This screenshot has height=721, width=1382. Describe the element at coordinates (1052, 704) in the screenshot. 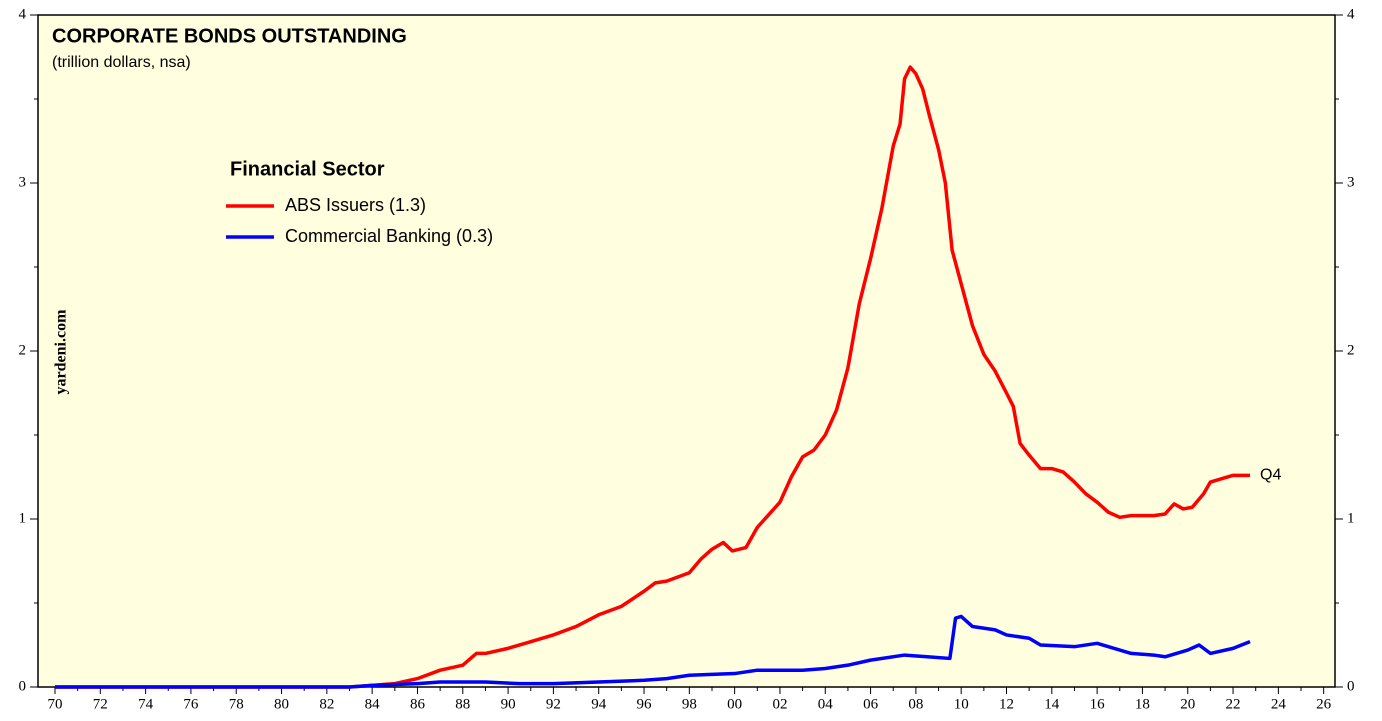

I see `x-tick-label: 14` at that location.